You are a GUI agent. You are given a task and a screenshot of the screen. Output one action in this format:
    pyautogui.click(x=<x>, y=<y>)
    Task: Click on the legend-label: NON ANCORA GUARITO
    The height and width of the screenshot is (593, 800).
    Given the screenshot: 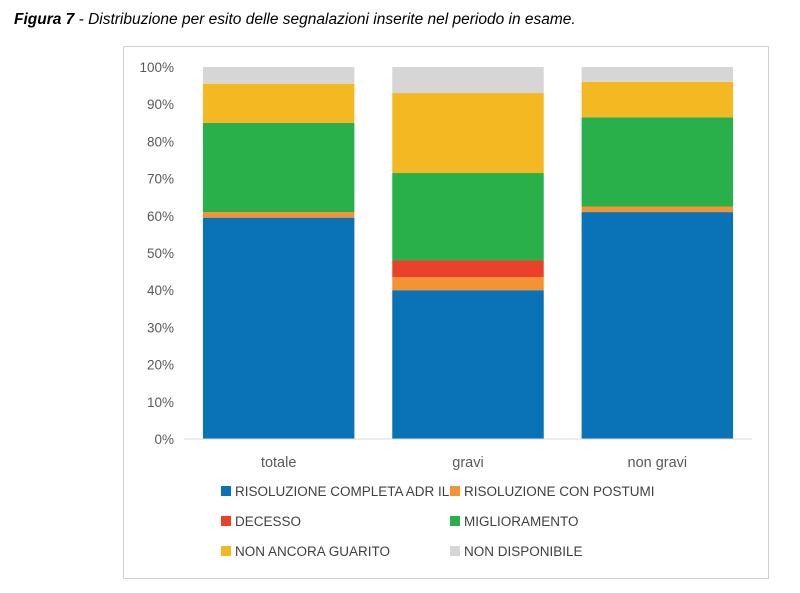 What is the action you would take?
    pyautogui.click(x=312, y=551)
    